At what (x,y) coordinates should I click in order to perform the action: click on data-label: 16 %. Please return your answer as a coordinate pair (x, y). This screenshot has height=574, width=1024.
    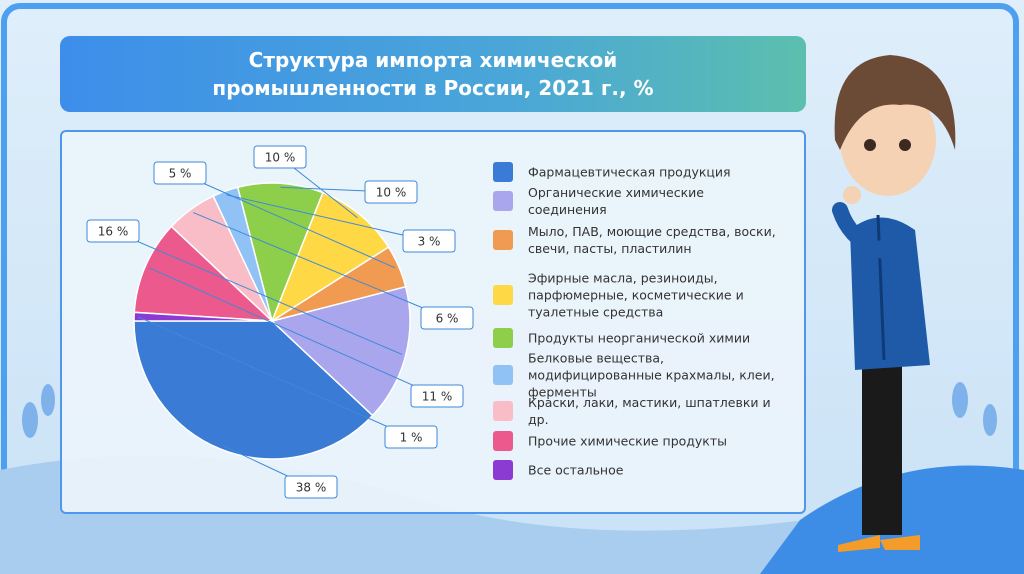
    Looking at the image, I should click on (113, 232).